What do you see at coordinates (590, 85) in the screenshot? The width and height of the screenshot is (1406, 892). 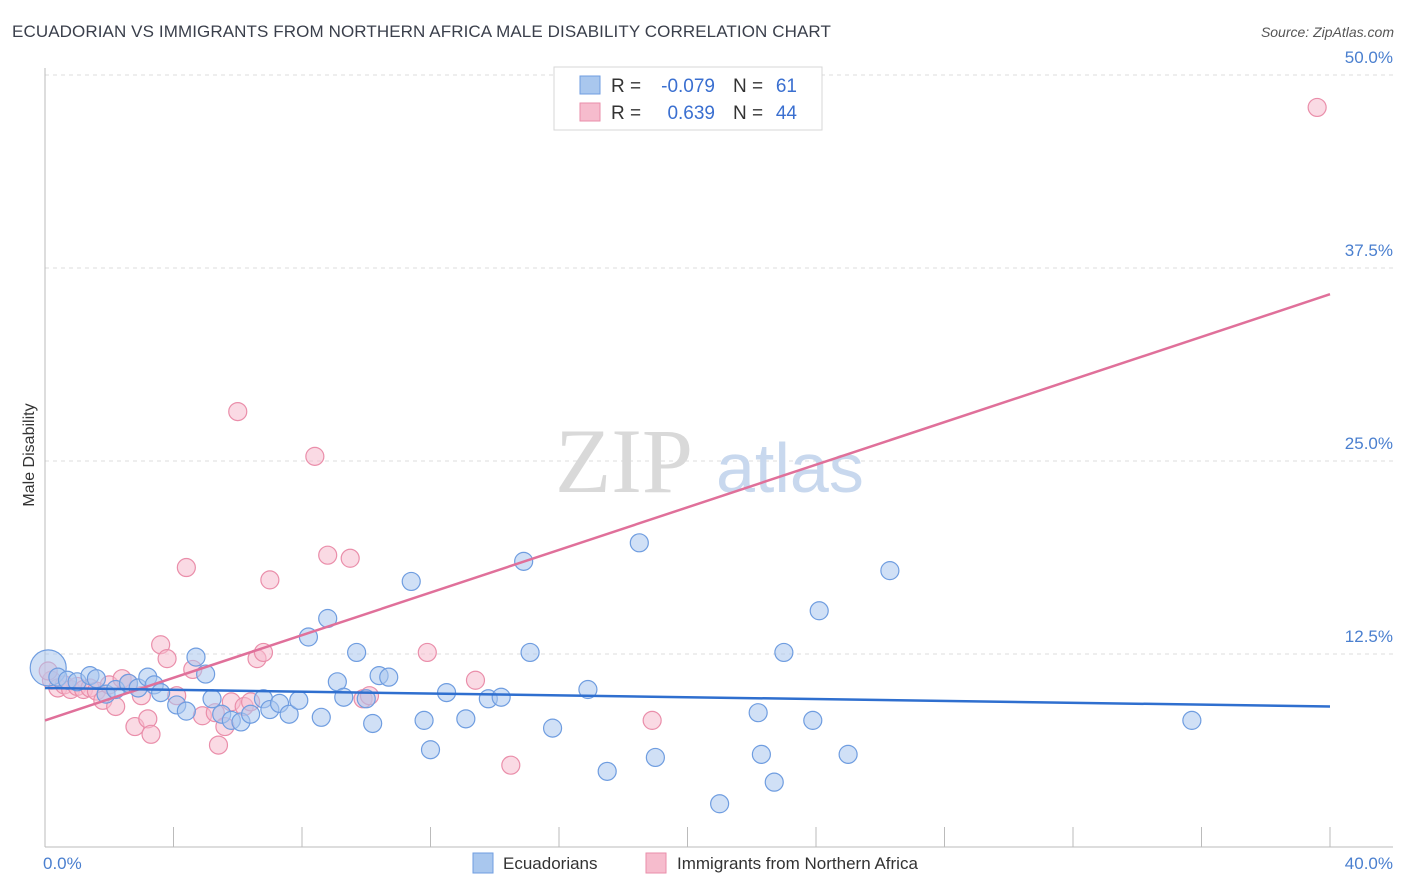 I see `legend-swatch-blue` at bounding box center [590, 85].